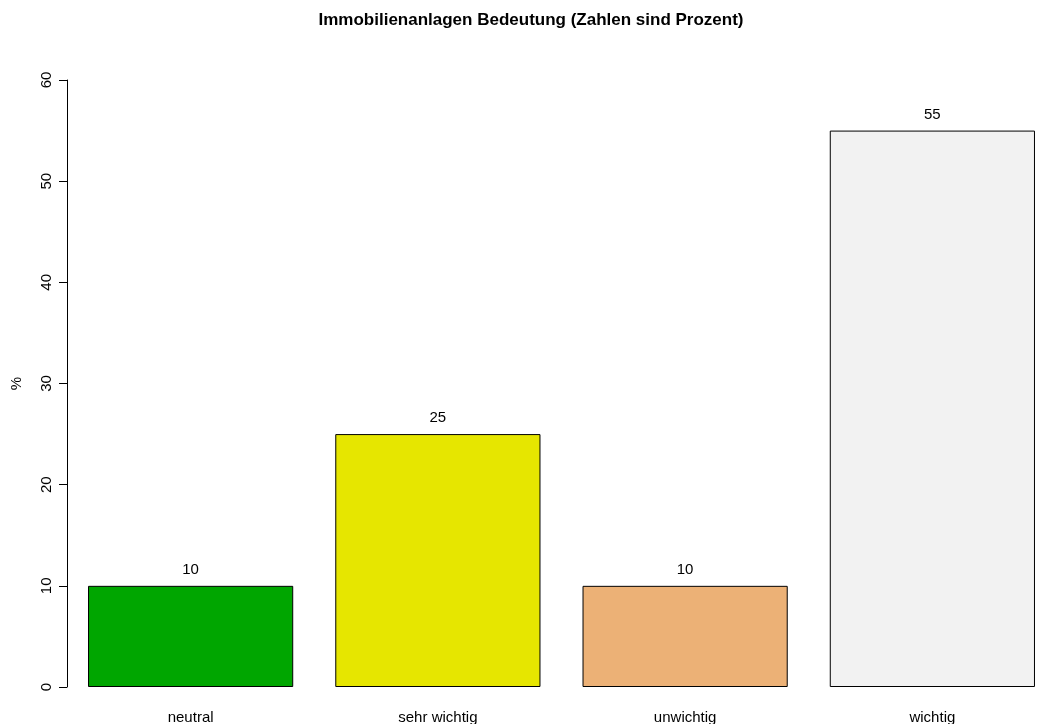  I want to click on y-tick-label: 60, so click(45, 80).